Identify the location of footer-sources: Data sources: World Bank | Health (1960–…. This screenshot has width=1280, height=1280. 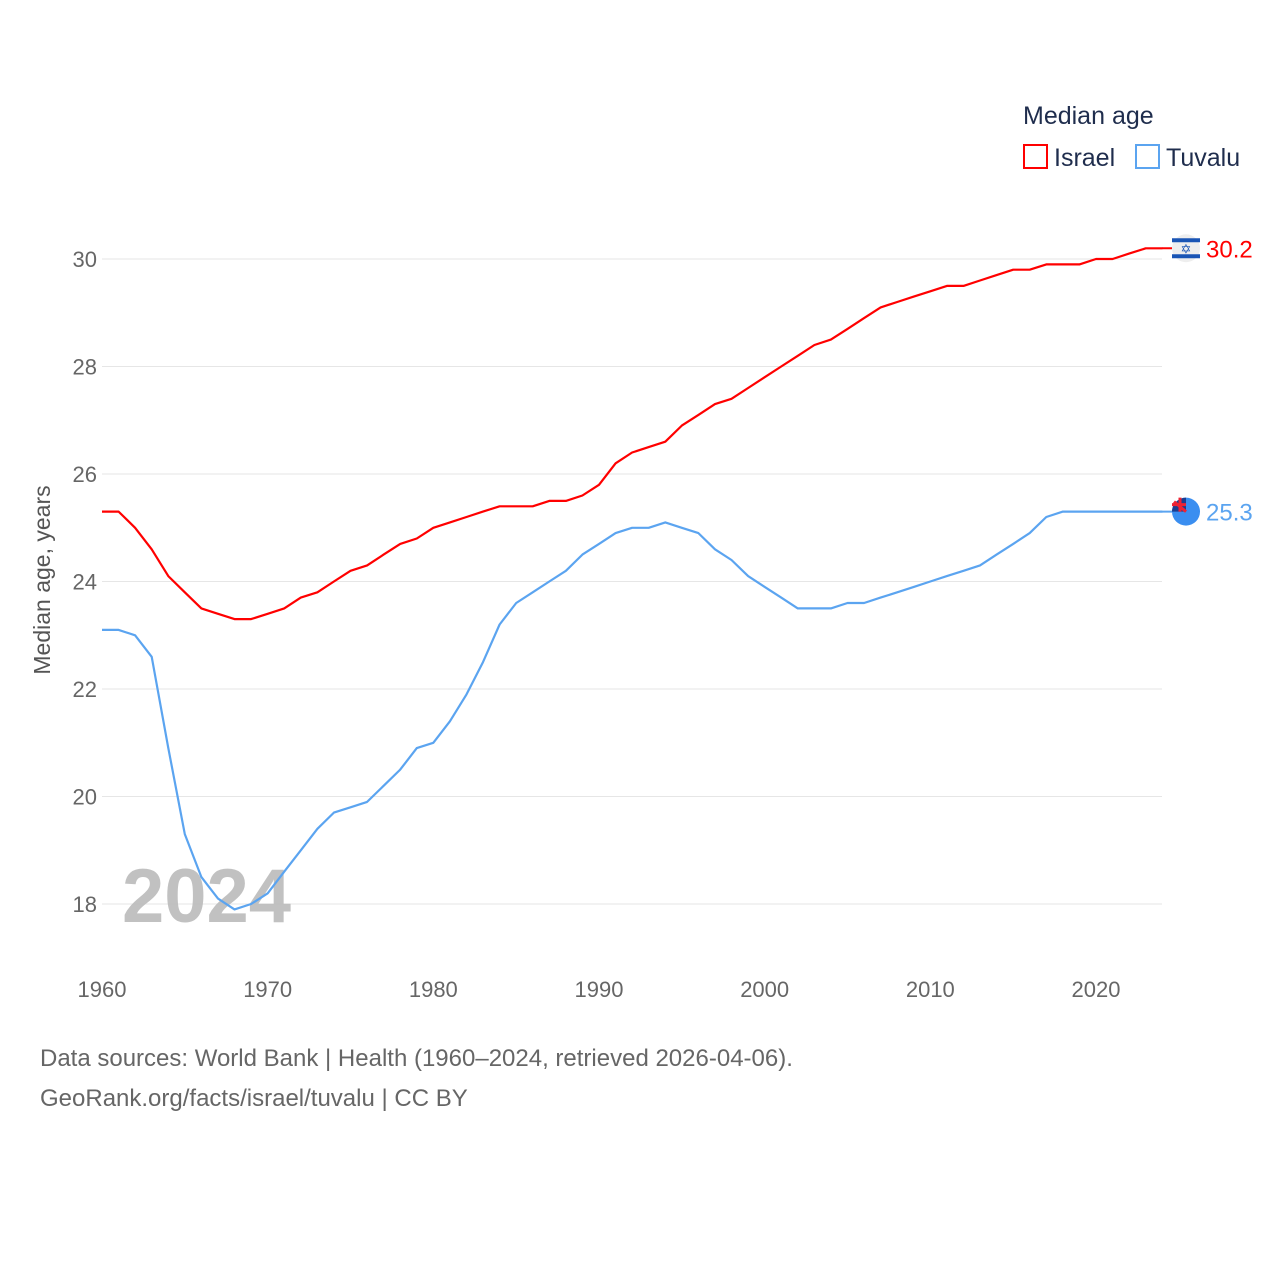
(416, 1058).